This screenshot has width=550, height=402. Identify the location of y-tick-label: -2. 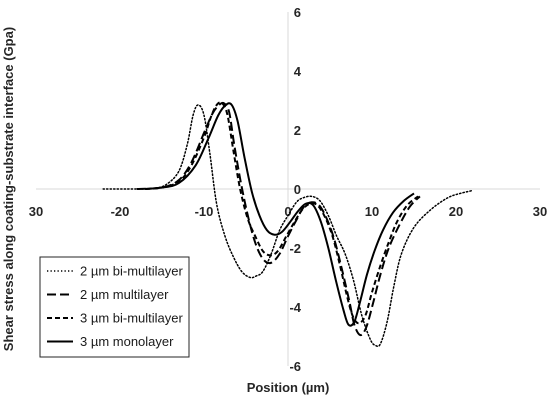
(295, 248).